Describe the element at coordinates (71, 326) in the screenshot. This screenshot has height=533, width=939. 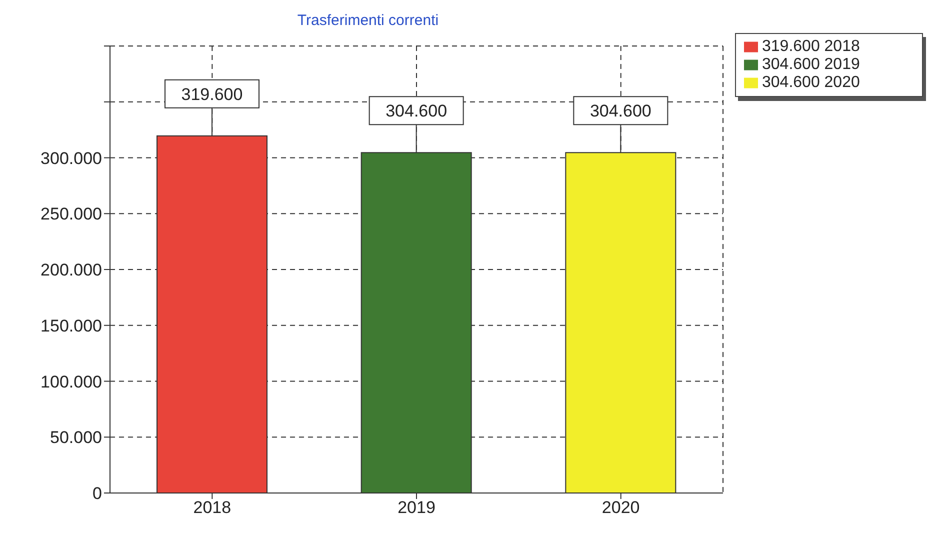
I see `y-tick-label: 150.000` at that location.